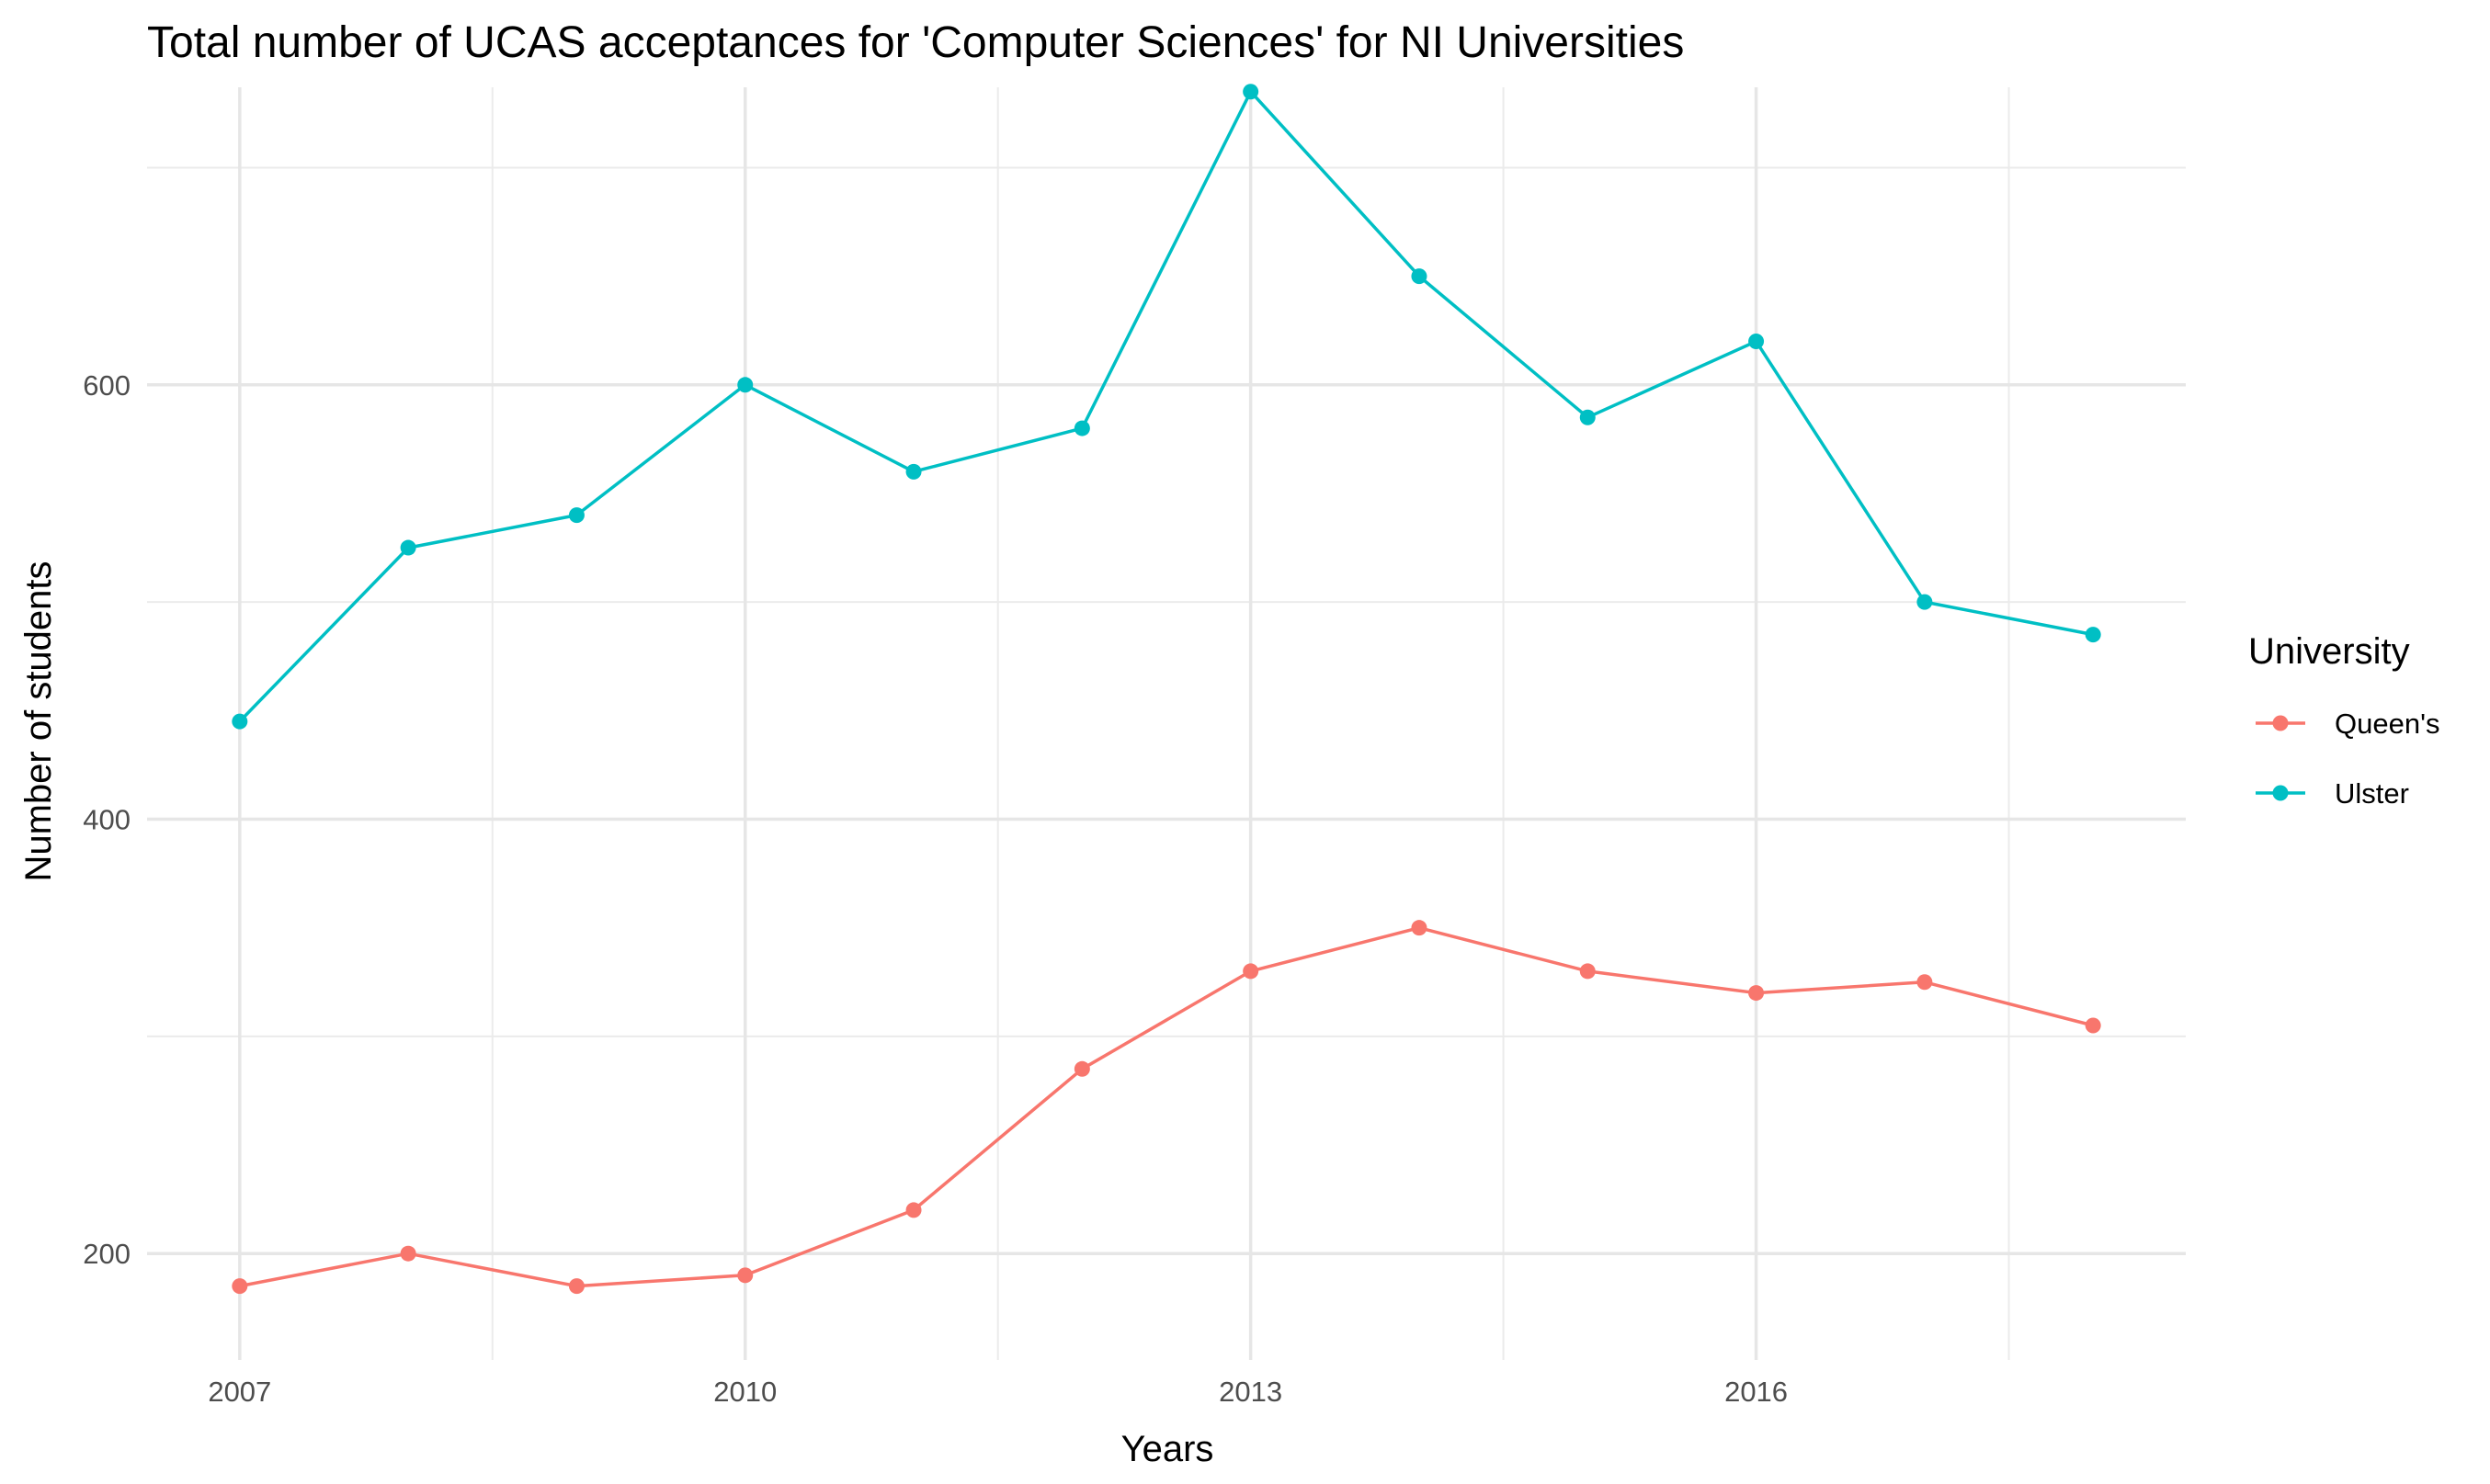 Image resolution: width=2490 pixels, height=1484 pixels. Describe the element at coordinates (1250, 1392) in the screenshot. I see `x-tick-label: 2013` at that location.